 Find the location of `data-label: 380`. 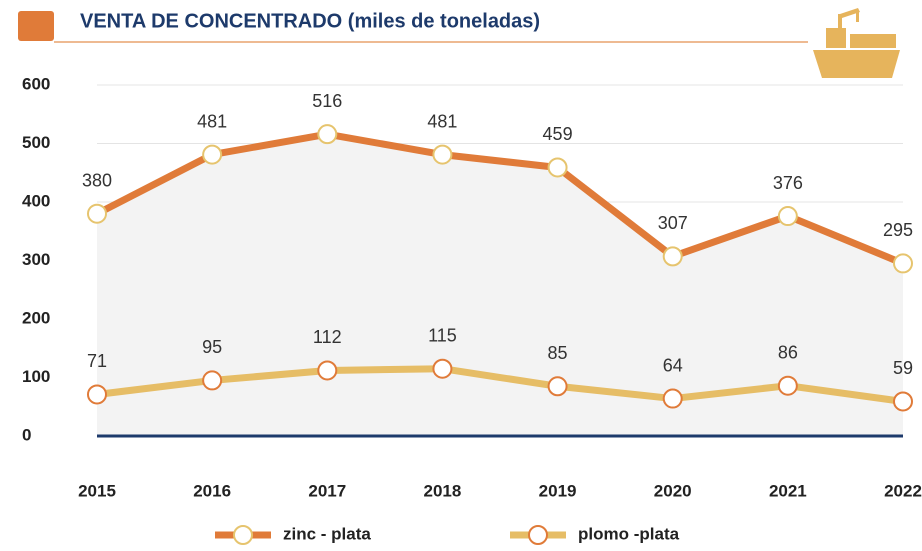

data-label: 380 is located at coordinates (97, 180).